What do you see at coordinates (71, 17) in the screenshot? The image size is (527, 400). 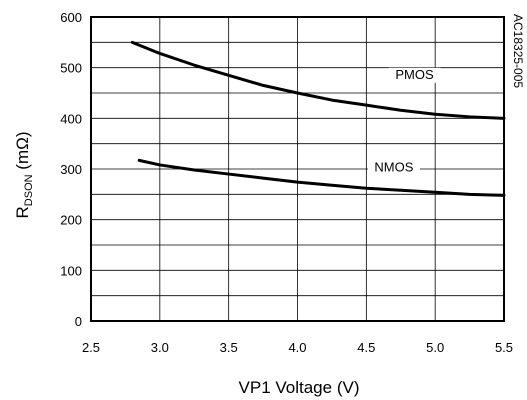 I see `y-tick-label: 600` at bounding box center [71, 17].